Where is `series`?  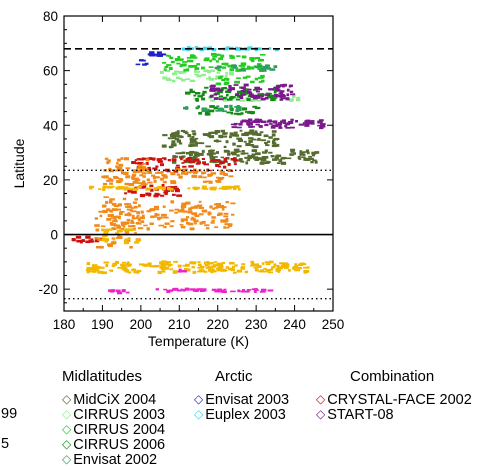 series is located at coordinates (191, 281).